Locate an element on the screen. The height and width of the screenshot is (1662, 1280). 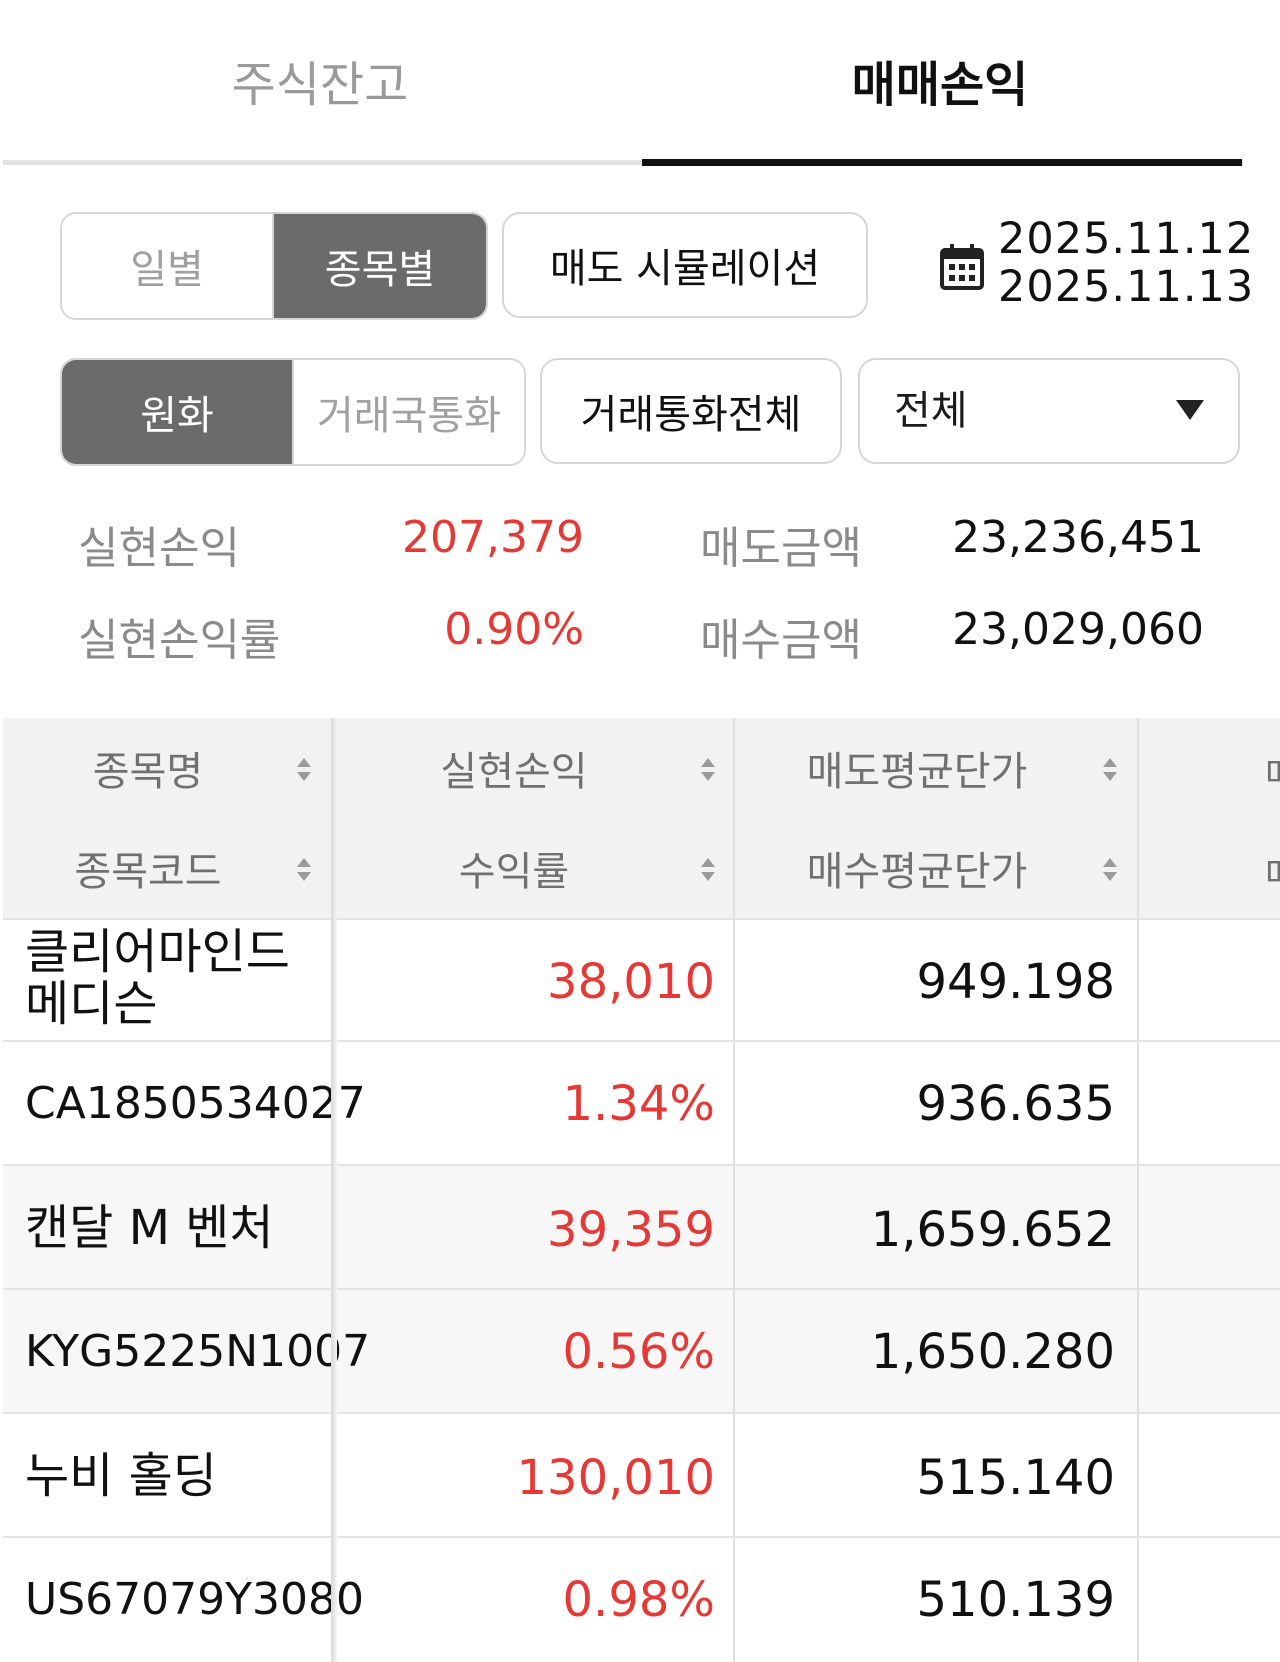
filter-dropdown-value: 전체 is located at coordinates (931, 411).